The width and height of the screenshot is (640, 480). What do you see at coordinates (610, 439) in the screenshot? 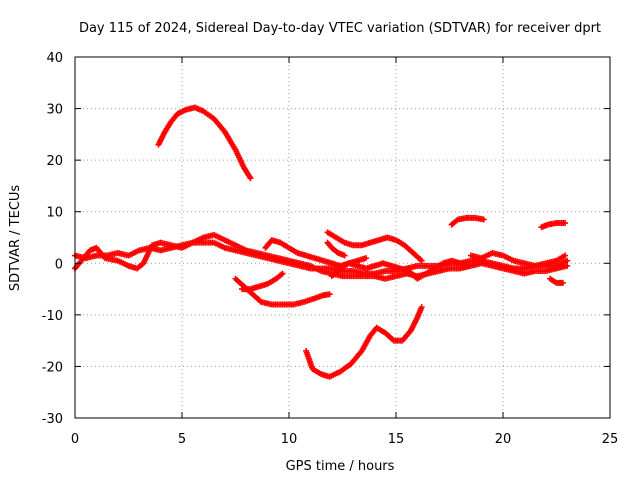
I see `x-tick-label: 25` at bounding box center [610, 439].